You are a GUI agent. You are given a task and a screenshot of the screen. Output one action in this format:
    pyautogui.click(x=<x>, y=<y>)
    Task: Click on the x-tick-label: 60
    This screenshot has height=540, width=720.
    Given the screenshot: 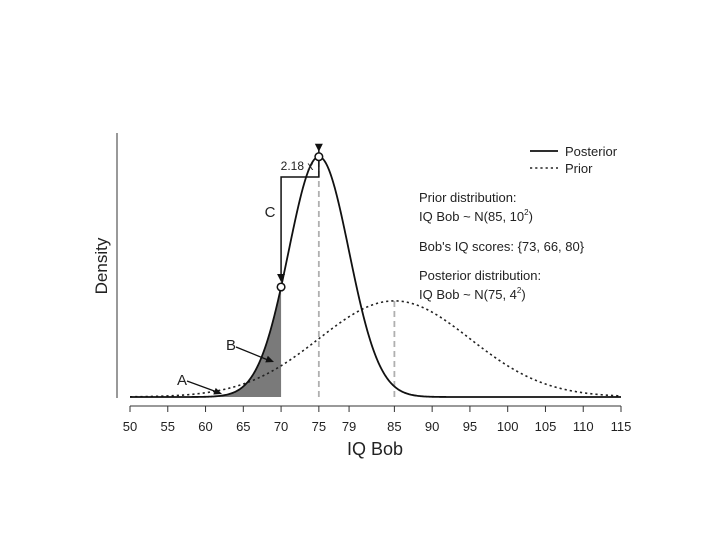 What is the action you would take?
    pyautogui.click(x=205, y=426)
    